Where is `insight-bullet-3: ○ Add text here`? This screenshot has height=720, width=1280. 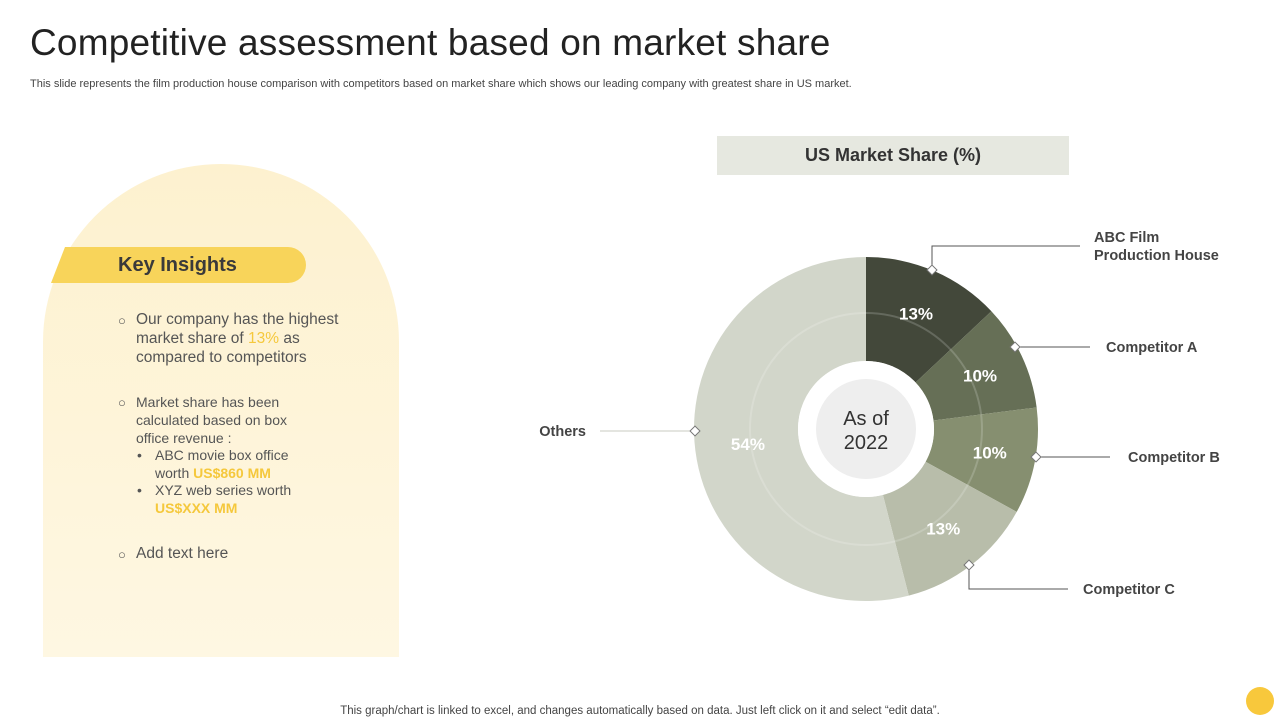
insight-bullet-3: ○ Add text here is located at coordinates (227, 553).